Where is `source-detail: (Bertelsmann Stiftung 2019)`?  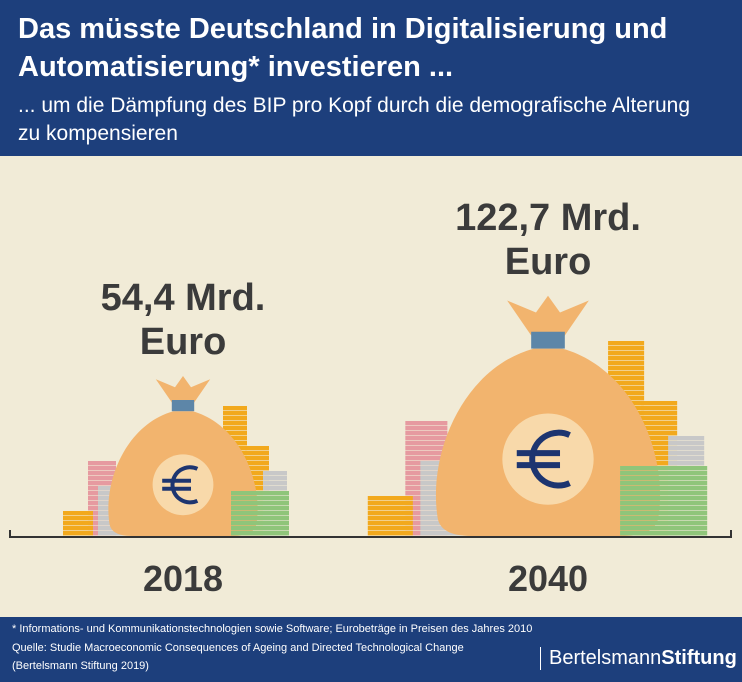 source-detail: (Bertelsmann Stiftung 2019) is located at coordinates (80, 666).